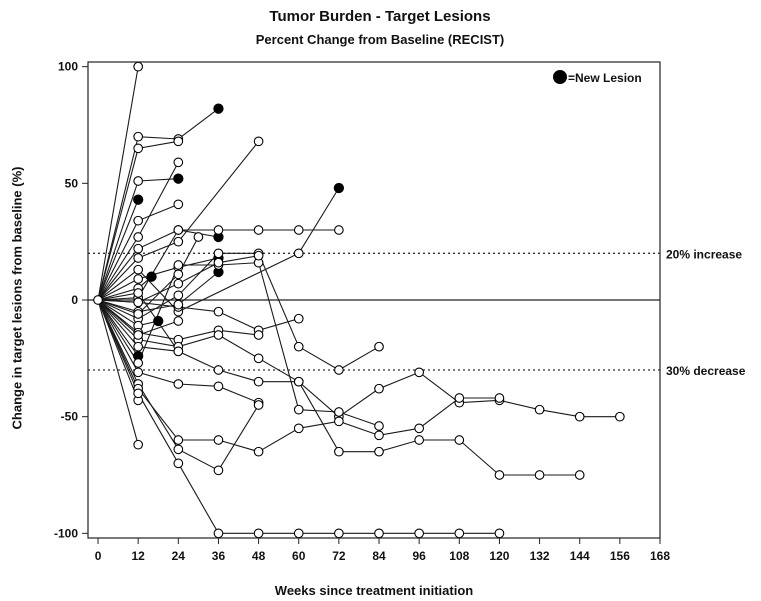 The width and height of the screenshot is (761, 601). Describe the element at coordinates (620, 556) in the screenshot. I see `x-tick-label: 156` at that location.